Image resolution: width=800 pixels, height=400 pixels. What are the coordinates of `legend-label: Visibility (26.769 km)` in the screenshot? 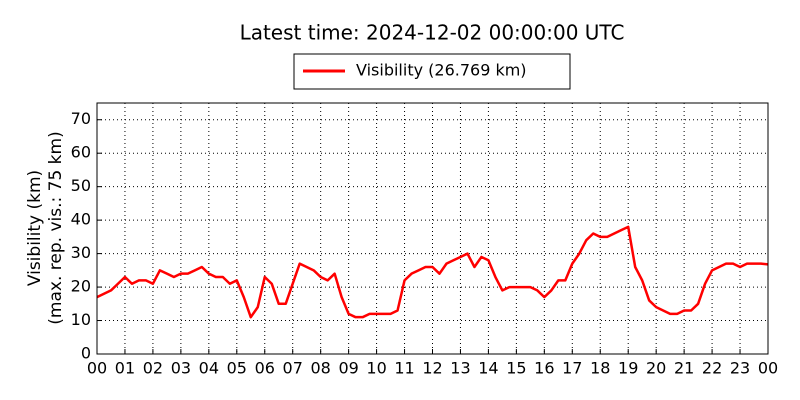 It's located at (441, 70).